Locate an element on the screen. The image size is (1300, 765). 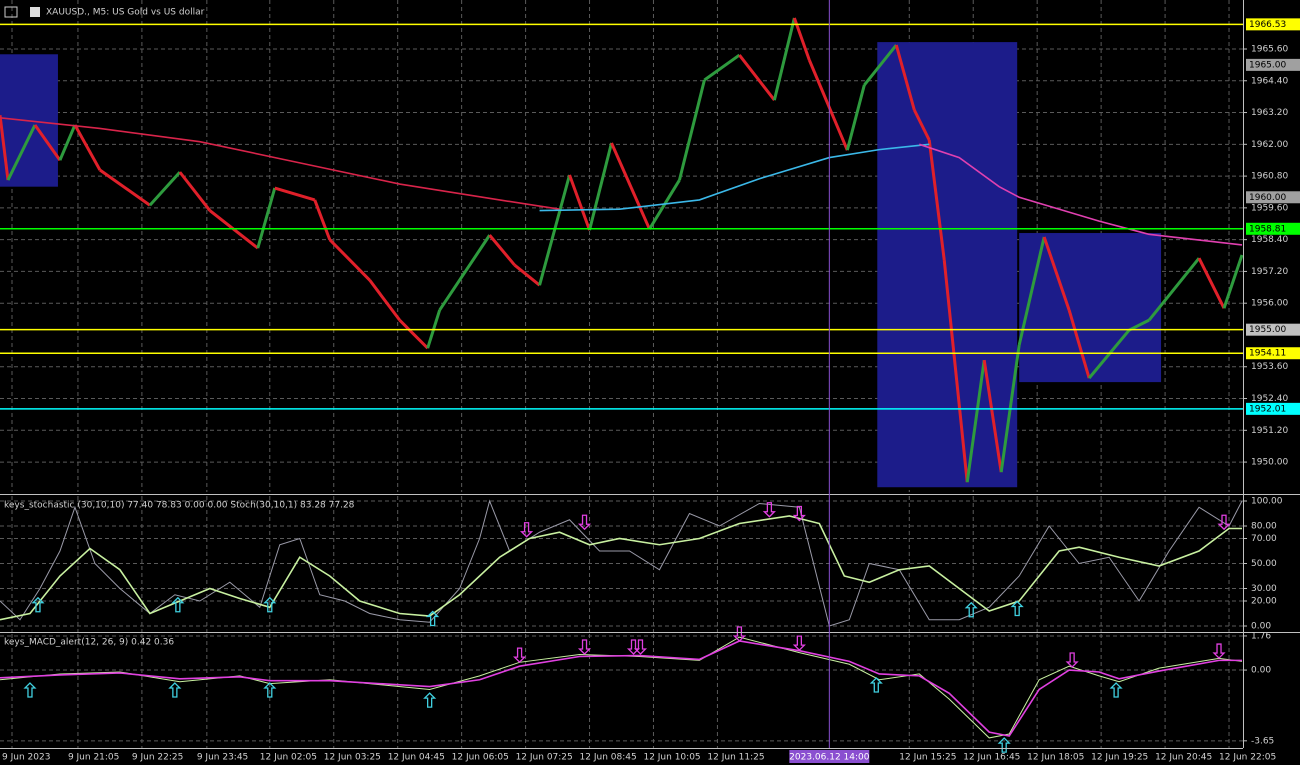
y-tick-label: 1957.20 is located at coordinates (1269, 272).